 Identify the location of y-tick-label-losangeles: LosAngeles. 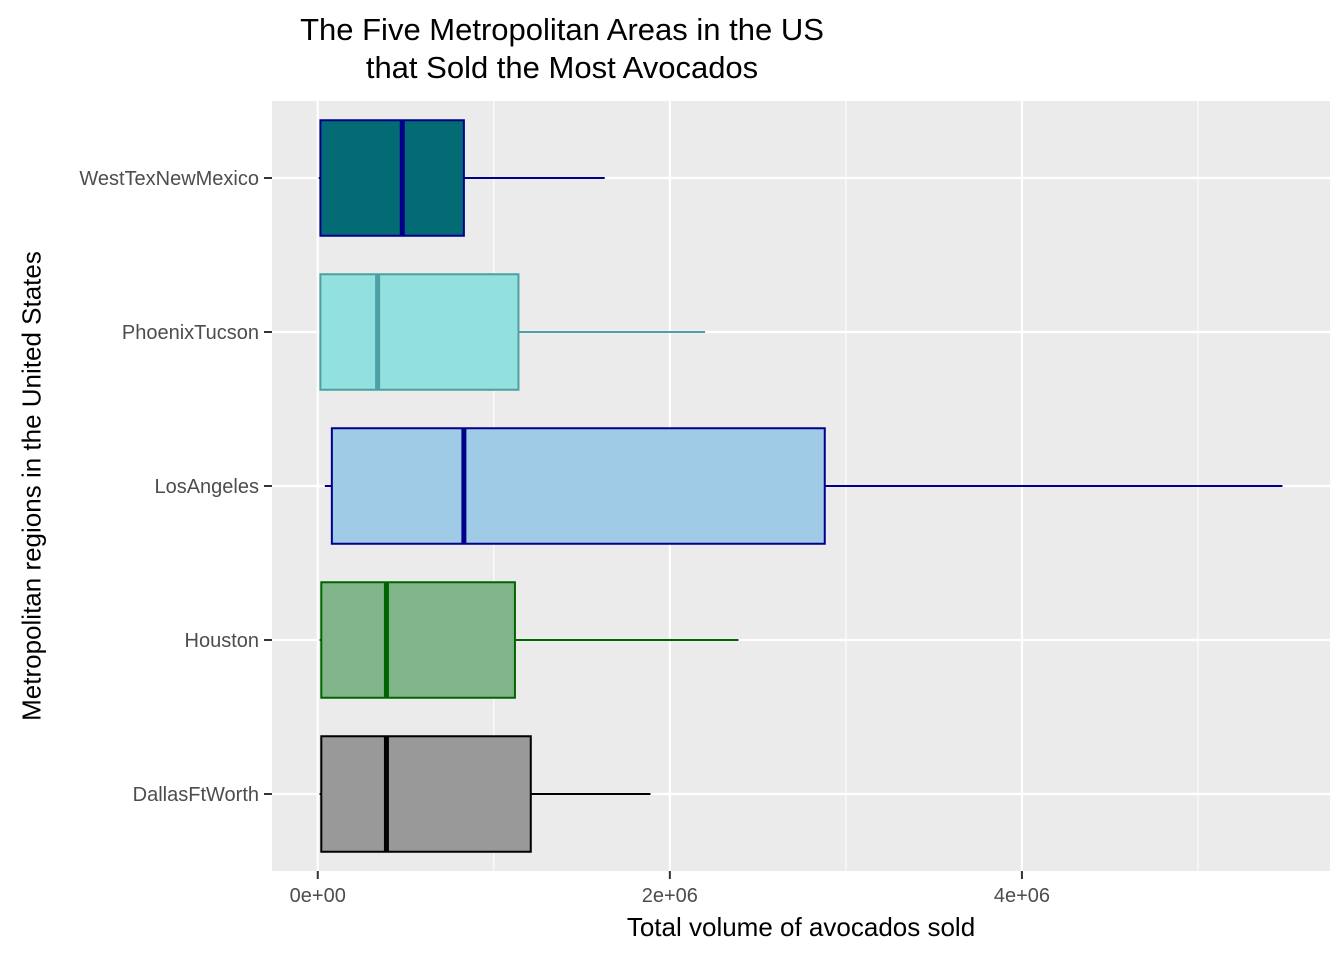
(206, 487).